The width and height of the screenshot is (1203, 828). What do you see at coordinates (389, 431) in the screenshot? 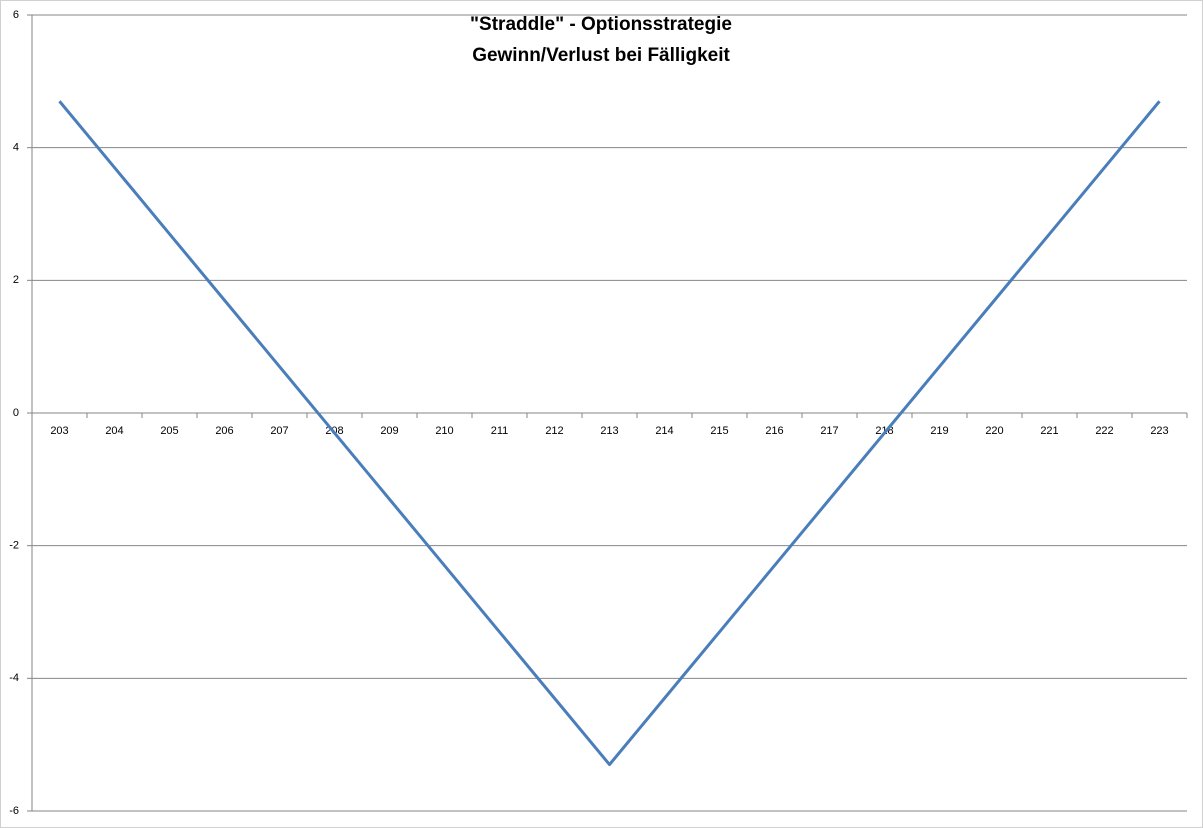
I see `x-tick-label: 209` at bounding box center [389, 431].